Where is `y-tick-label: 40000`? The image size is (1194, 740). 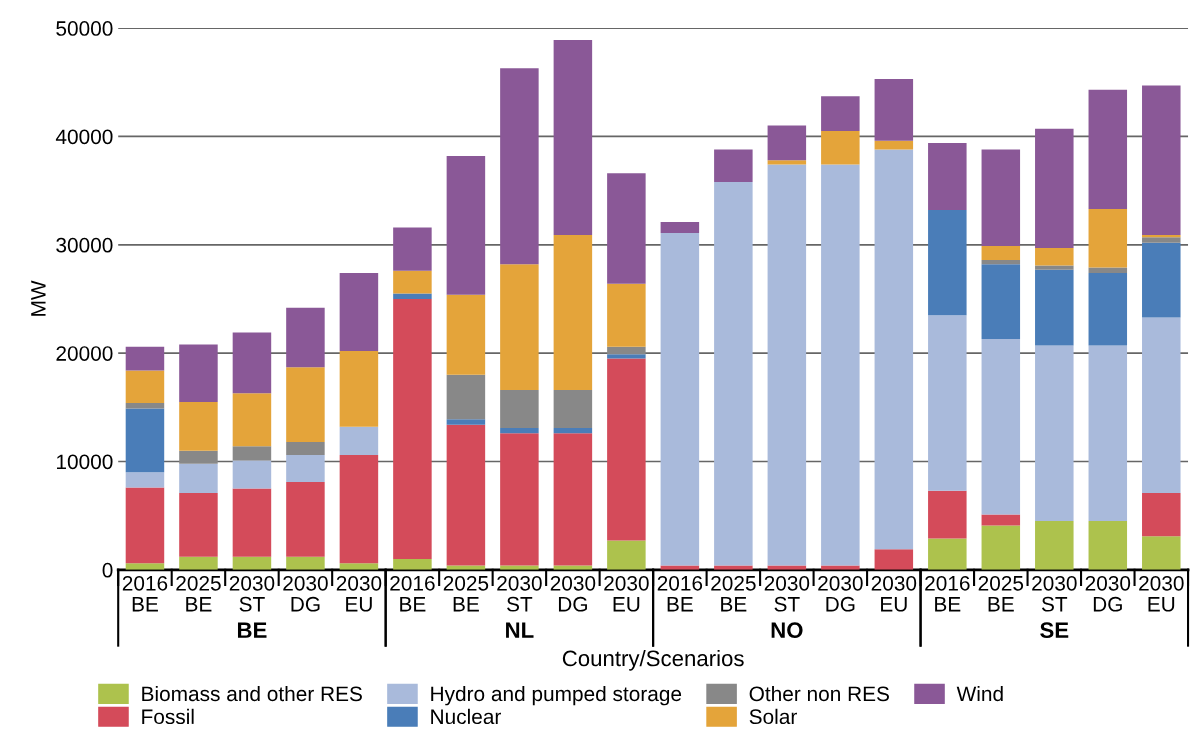
y-tick-label: 40000 is located at coordinates (84, 137).